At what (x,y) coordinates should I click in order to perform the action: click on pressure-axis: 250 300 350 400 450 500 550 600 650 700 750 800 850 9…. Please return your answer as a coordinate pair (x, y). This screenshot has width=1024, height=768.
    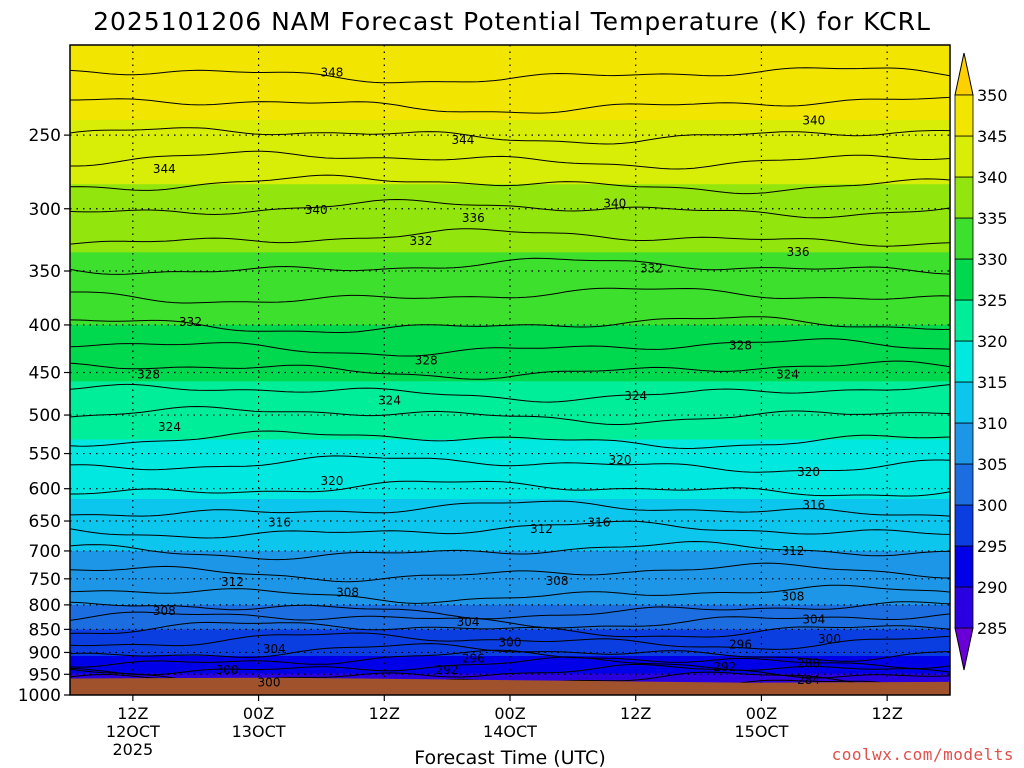
    Looking at the image, I should click on (44, 416).